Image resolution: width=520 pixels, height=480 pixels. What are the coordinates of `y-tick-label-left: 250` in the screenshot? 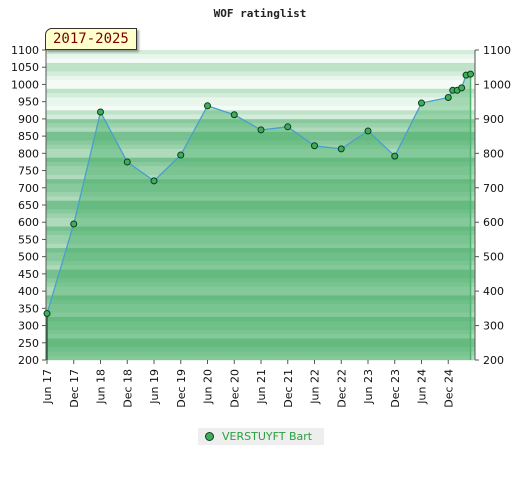 It's located at (28, 343).